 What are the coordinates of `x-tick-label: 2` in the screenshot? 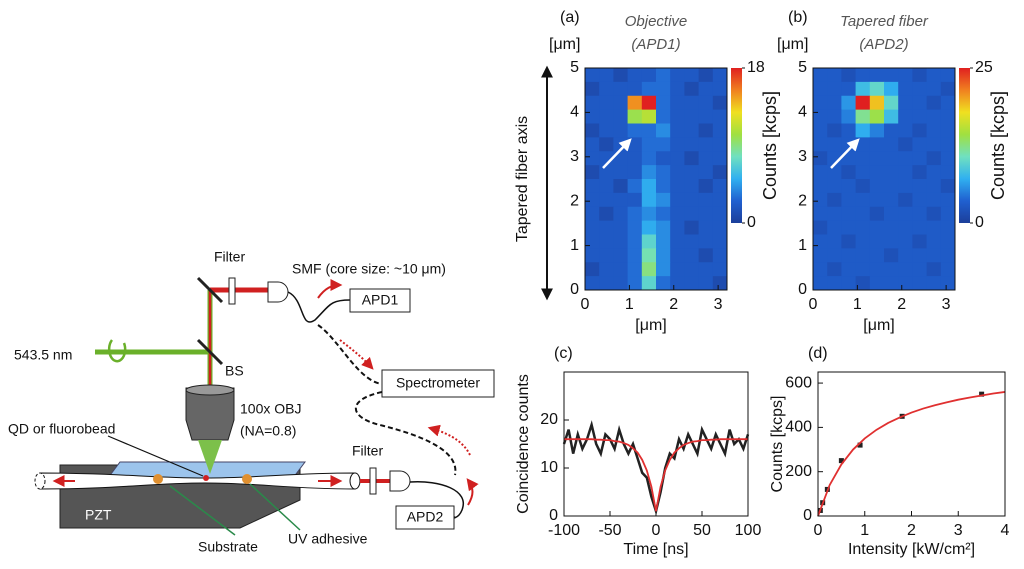 It's located at (673, 304).